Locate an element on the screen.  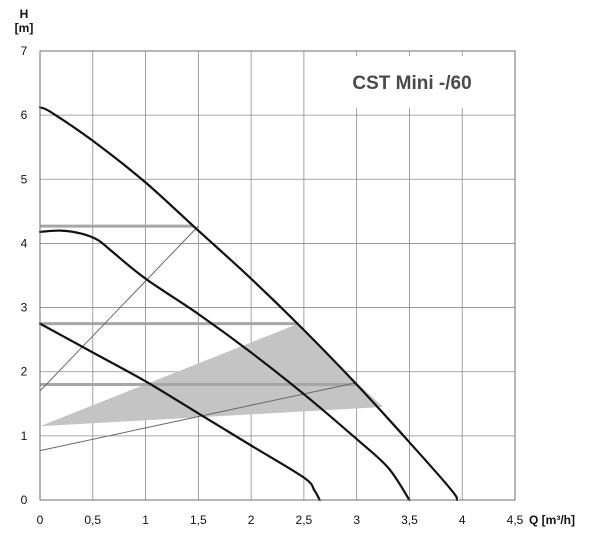
y-tick-label-2: 2 is located at coordinates (24, 372).